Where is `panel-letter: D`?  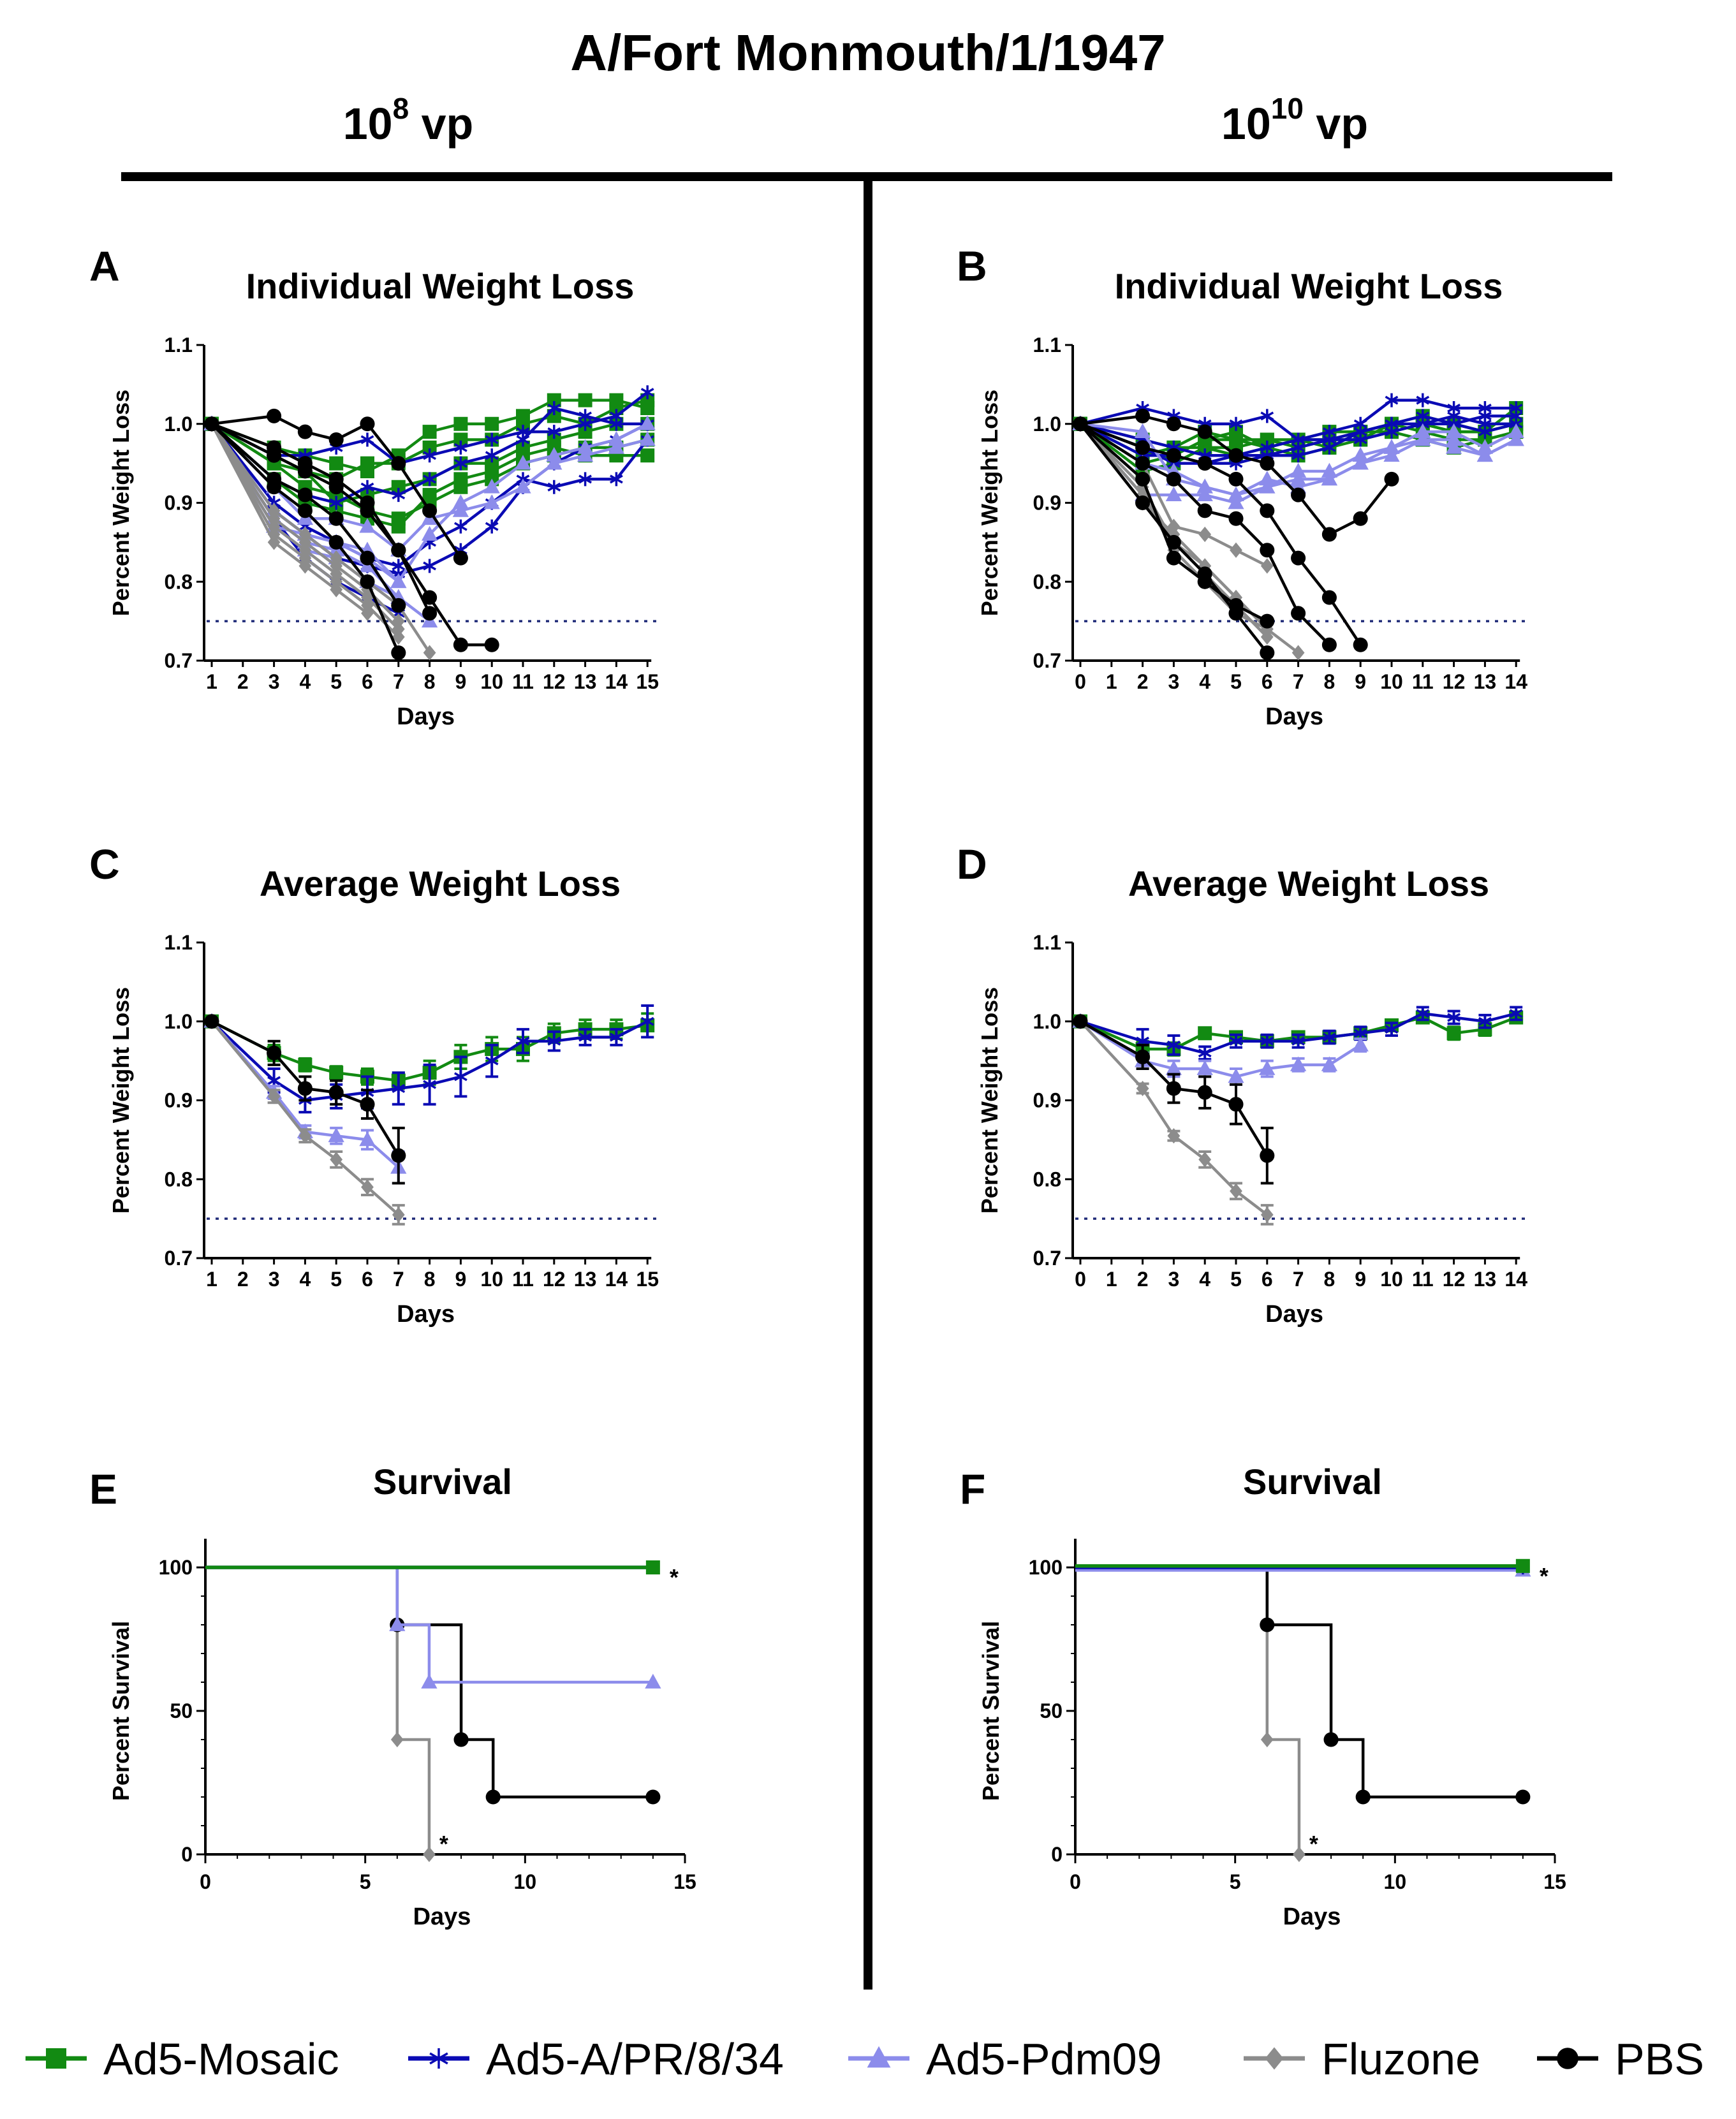 panel-letter: D is located at coordinates (972, 864).